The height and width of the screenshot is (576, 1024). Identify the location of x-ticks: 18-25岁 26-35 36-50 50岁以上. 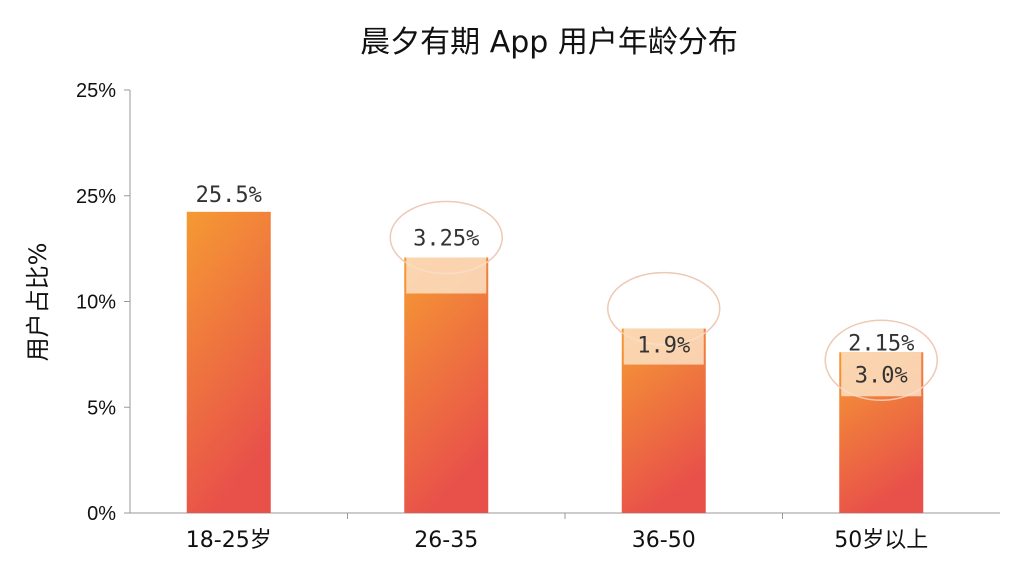
(557, 533).